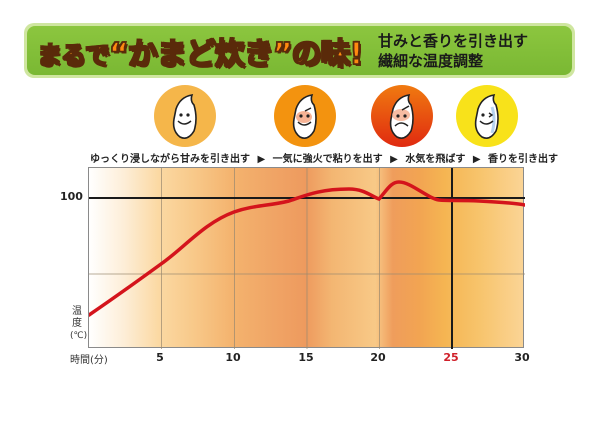 This screenshot has height=423, width=600. Describe the element at coordinates (201, 54) in the screenshot. I see `headline-main: かまど炊き` at that location.